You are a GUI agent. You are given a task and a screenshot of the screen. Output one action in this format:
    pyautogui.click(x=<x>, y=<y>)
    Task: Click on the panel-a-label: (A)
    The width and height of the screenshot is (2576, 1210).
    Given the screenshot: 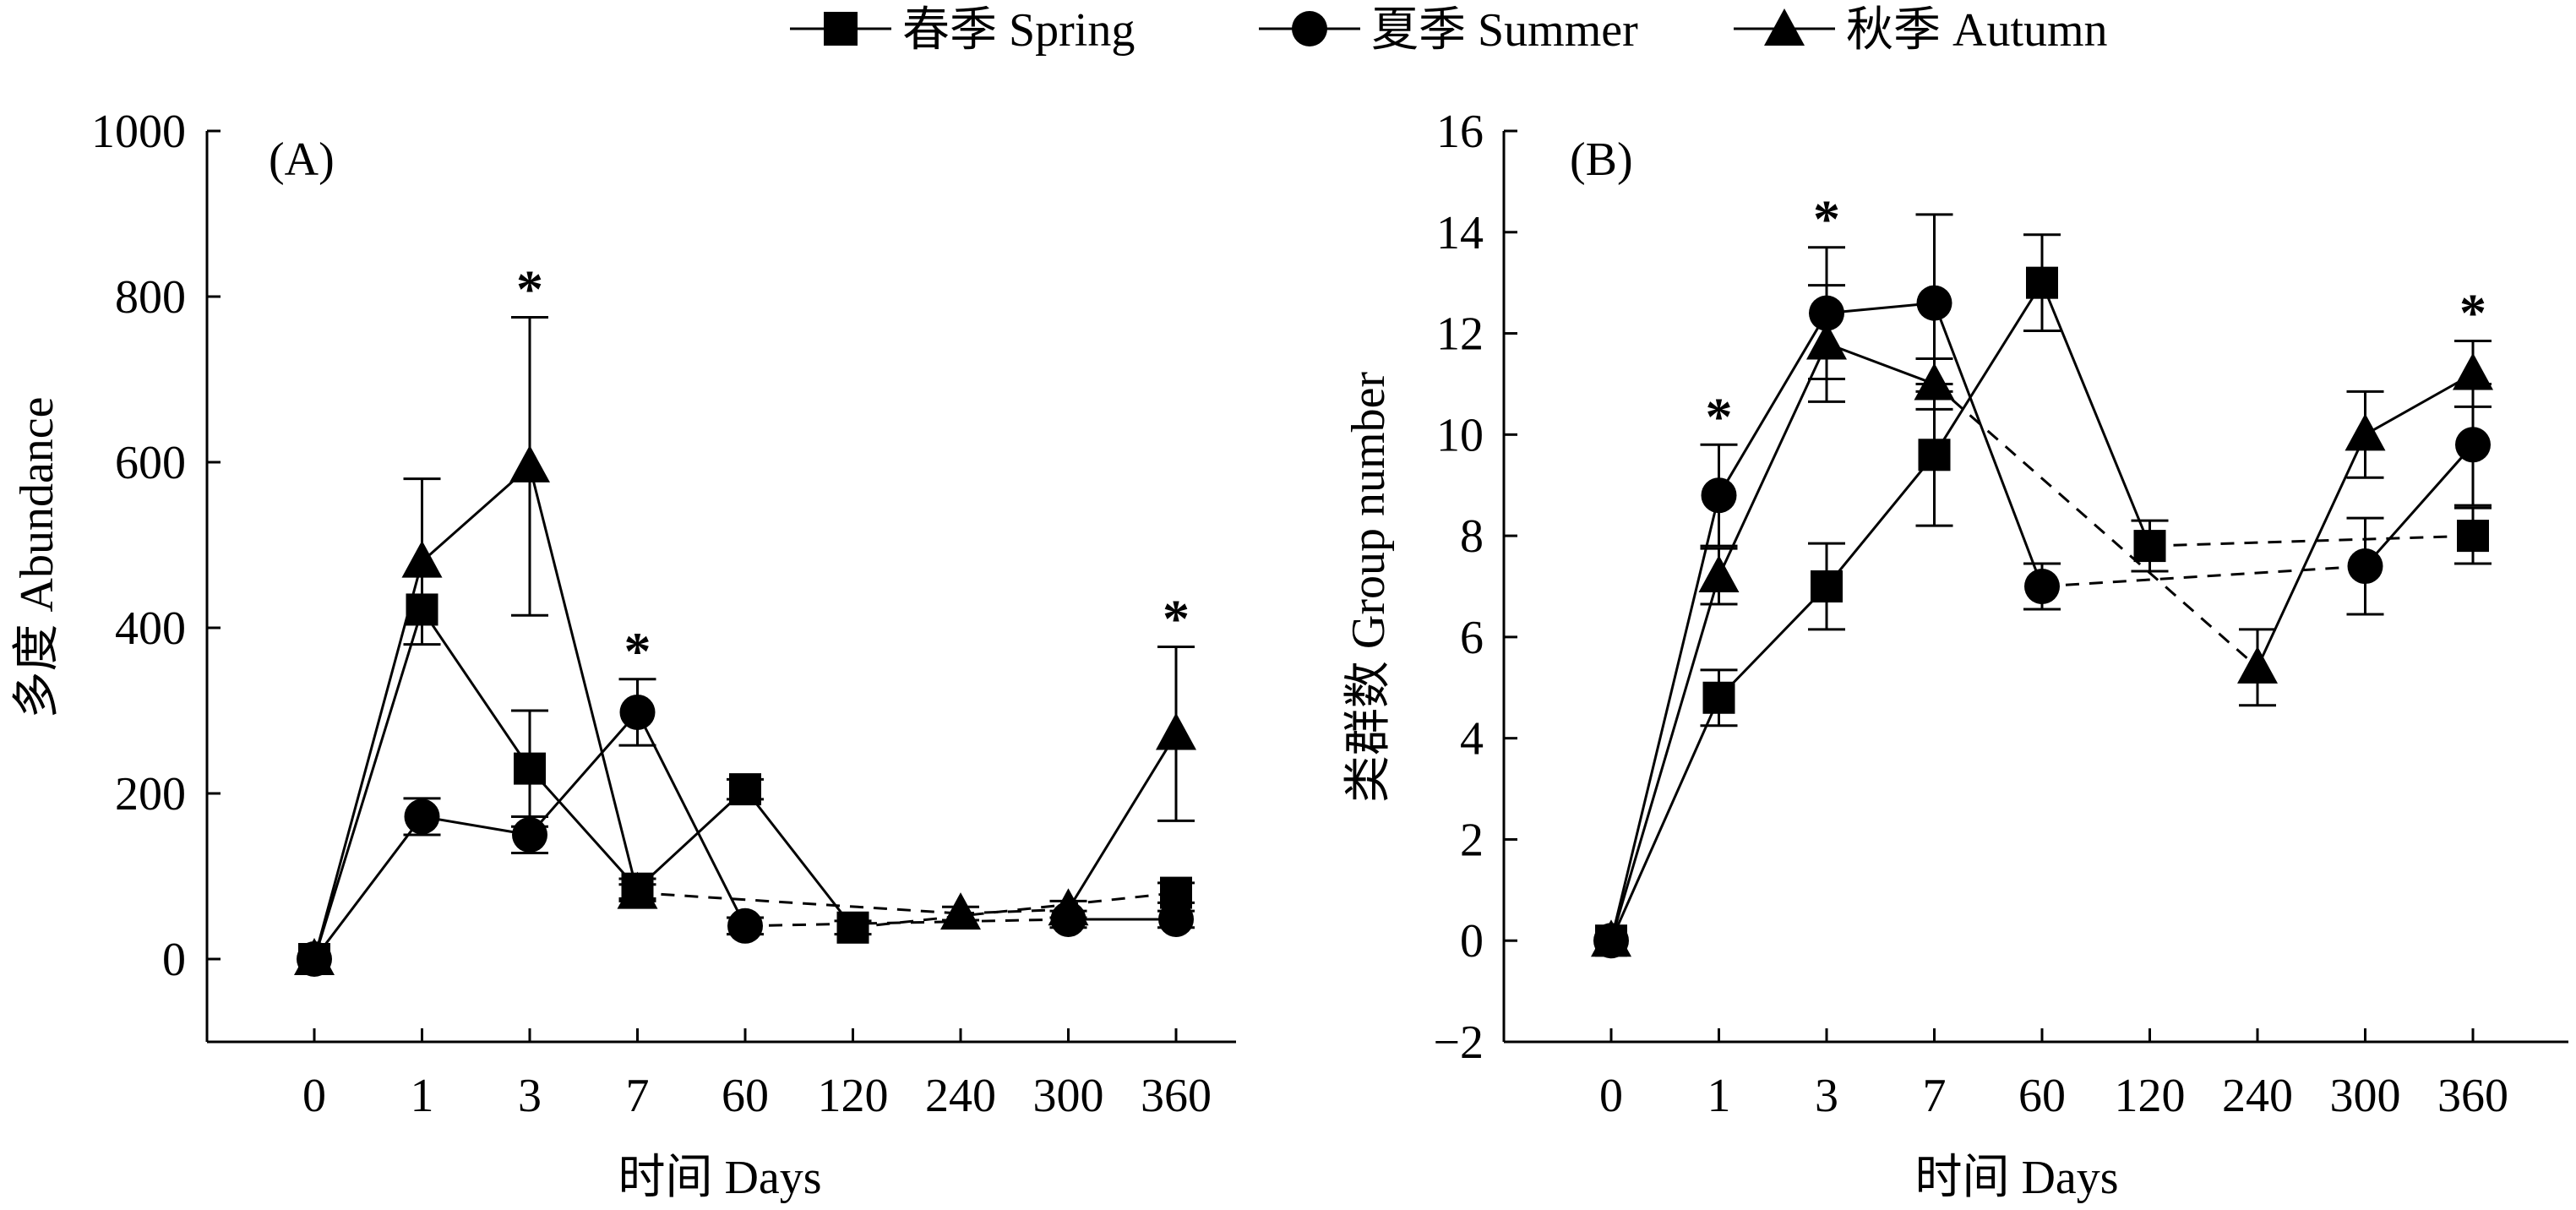 What is the action you would take?
    pyautogui.click(x=302, y=160)
    